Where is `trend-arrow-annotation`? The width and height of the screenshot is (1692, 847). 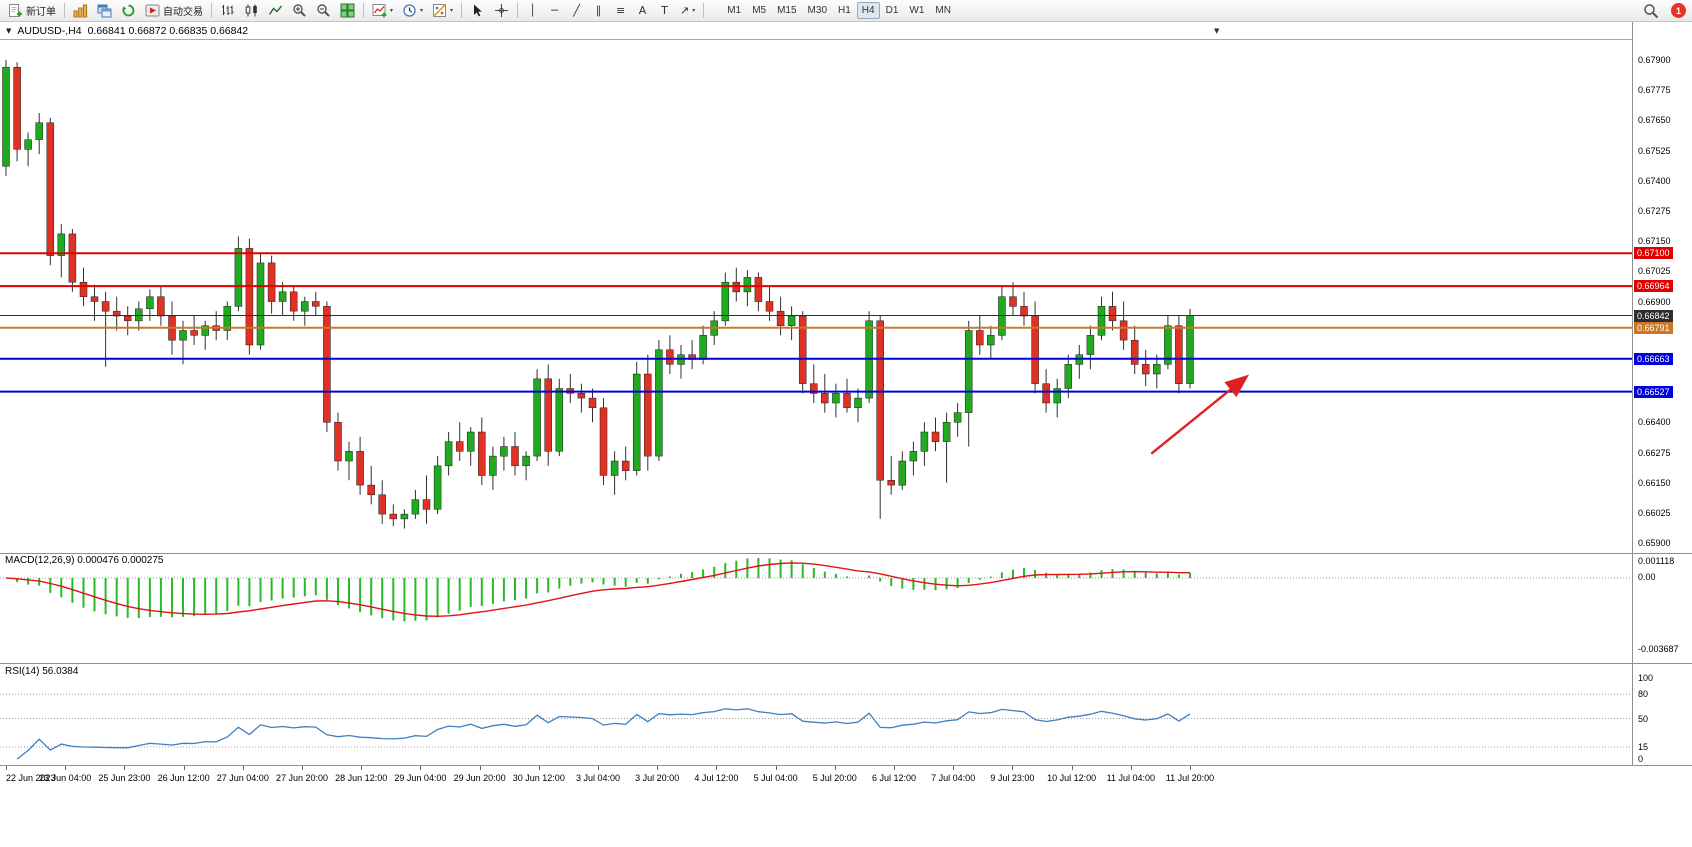
trend-arrow-annotation is located at coordinates (1200, 414).